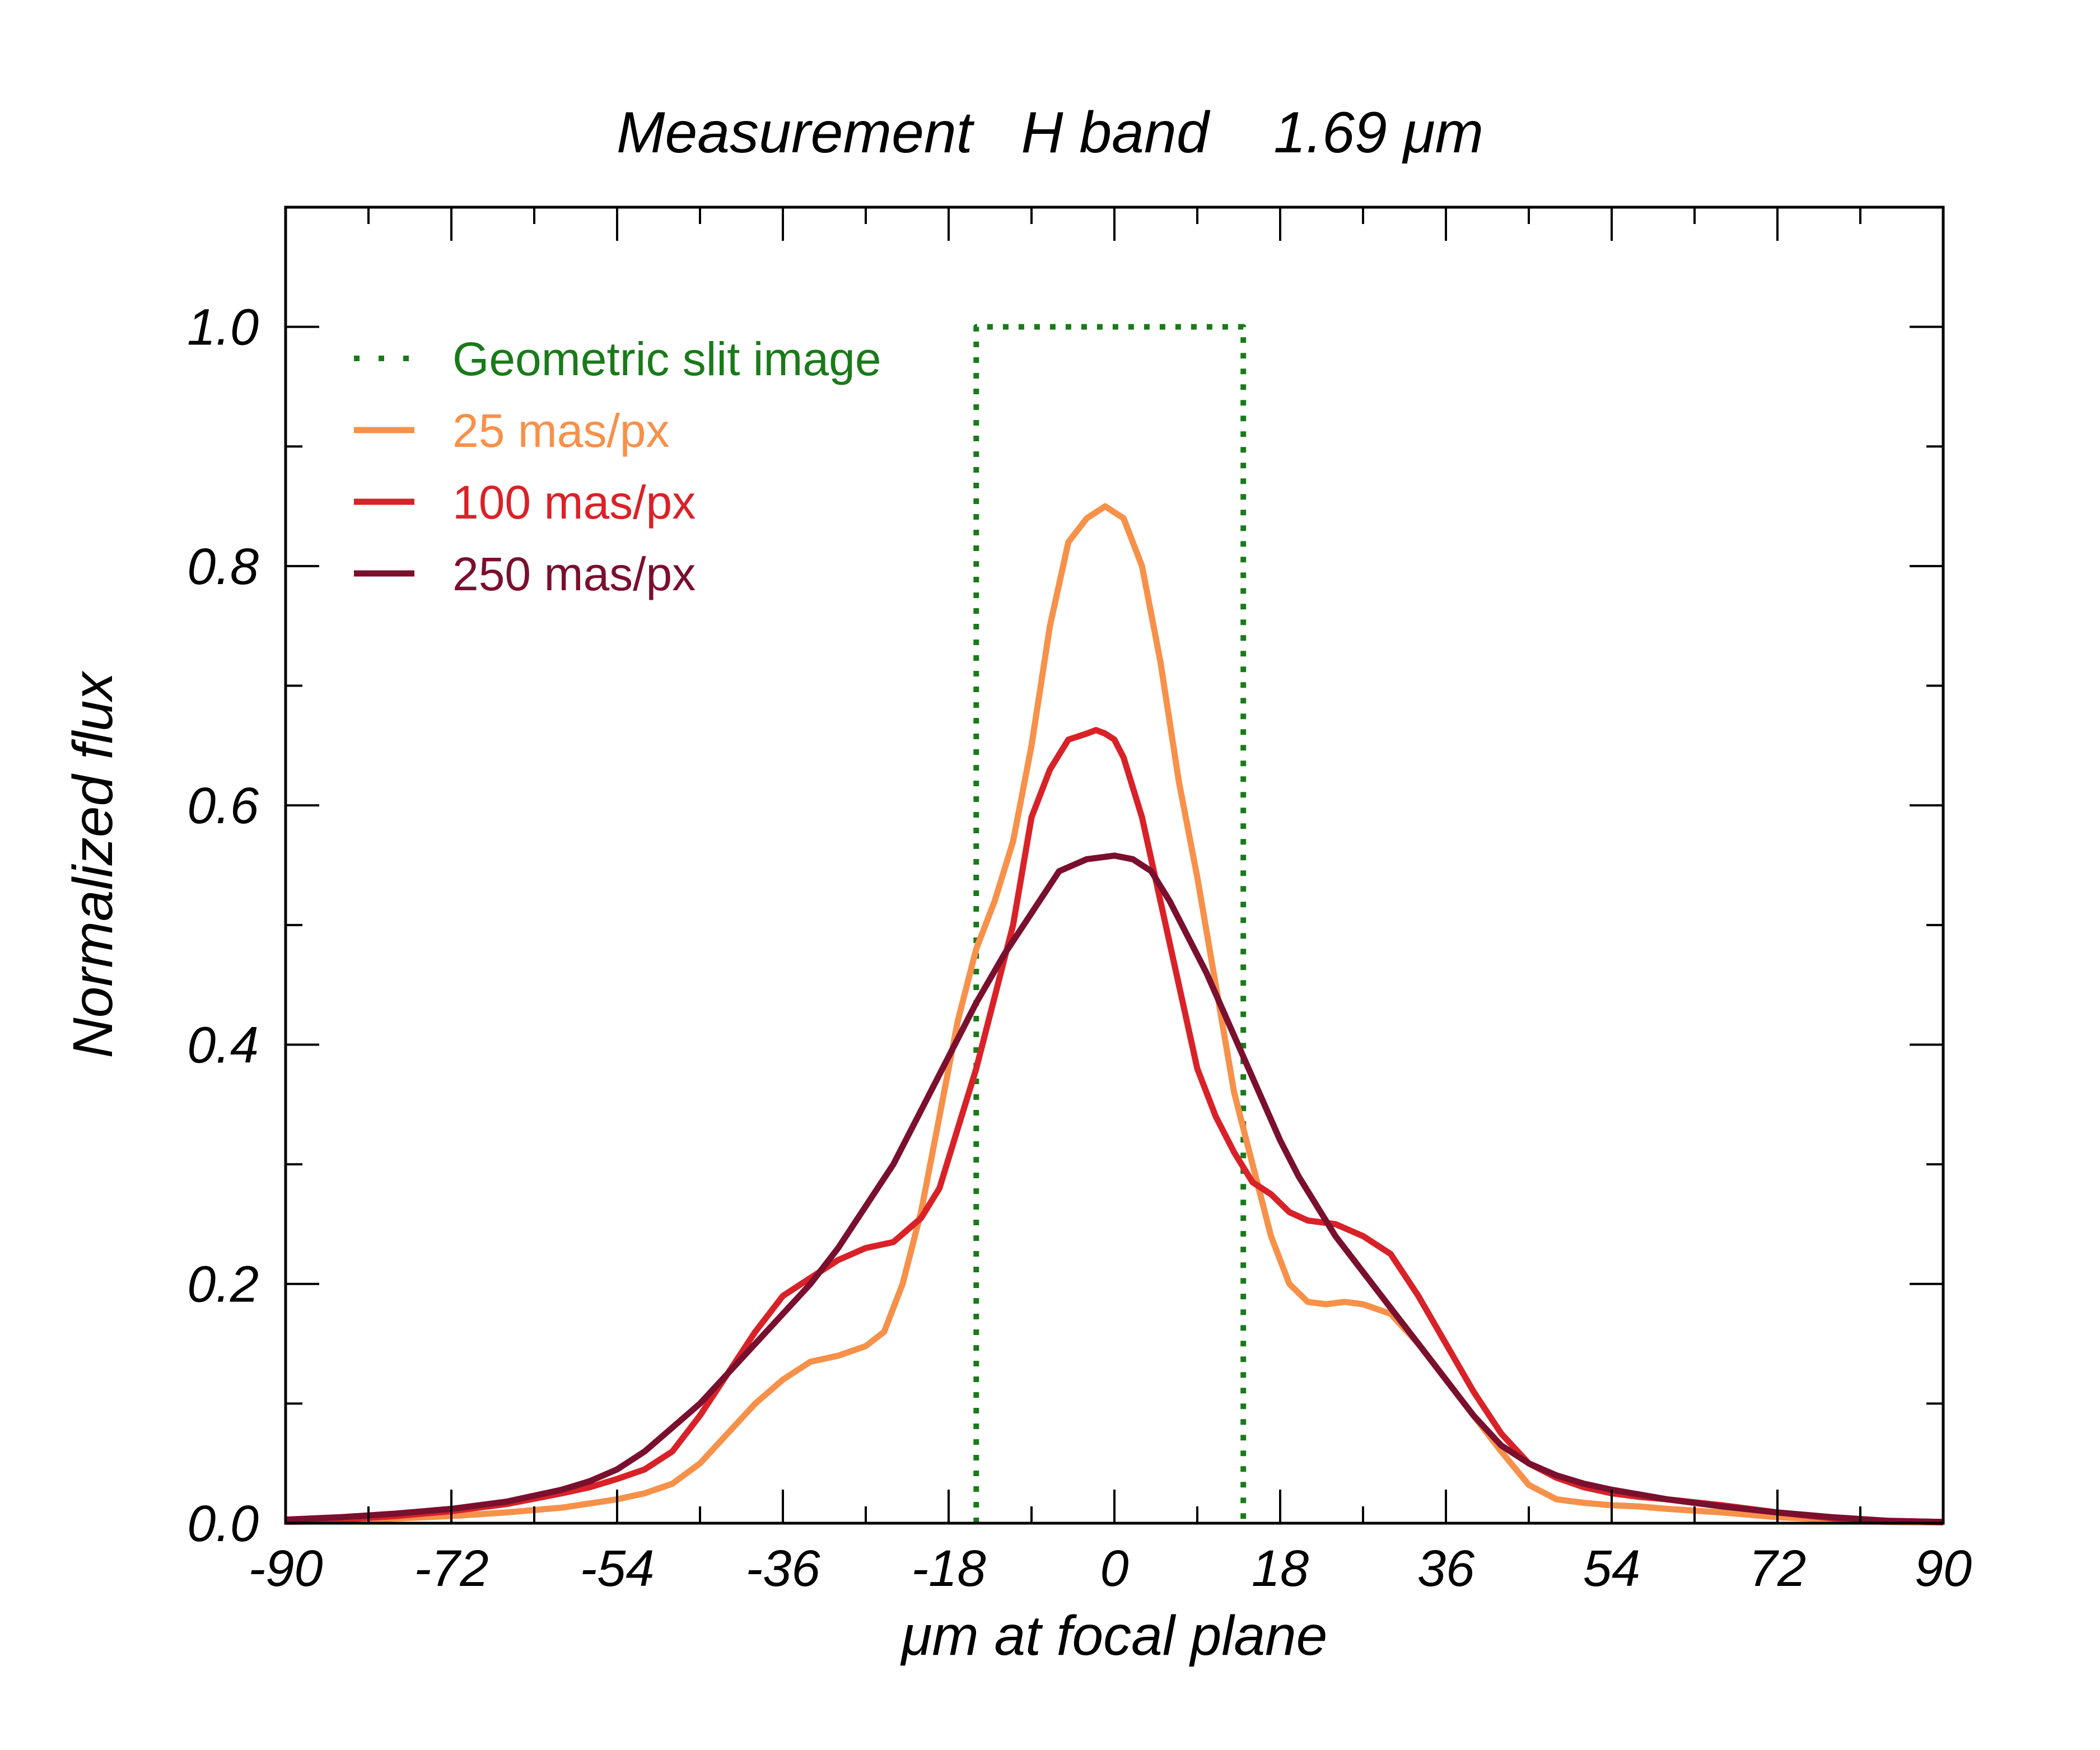  What do you see at coordinates (223, 1523) in the screenshot?
I see `y-tick-label: 0.0` at bounding box center [223, 1523].